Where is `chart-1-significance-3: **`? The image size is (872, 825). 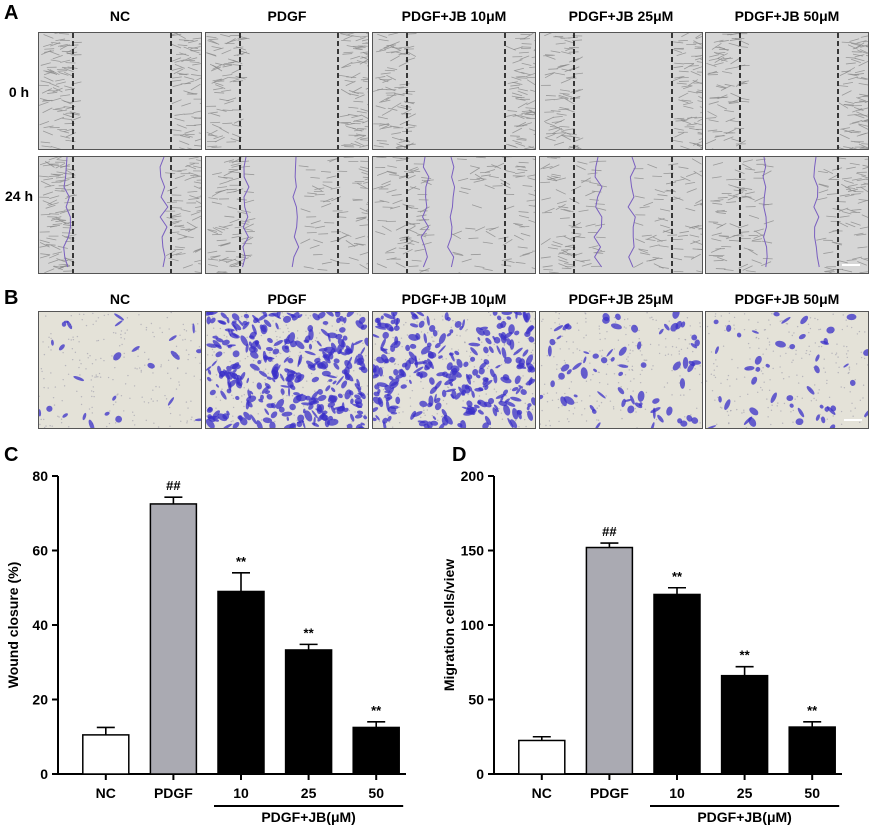 chart-1-significance-3: ** is located at coordinates (745, 655).